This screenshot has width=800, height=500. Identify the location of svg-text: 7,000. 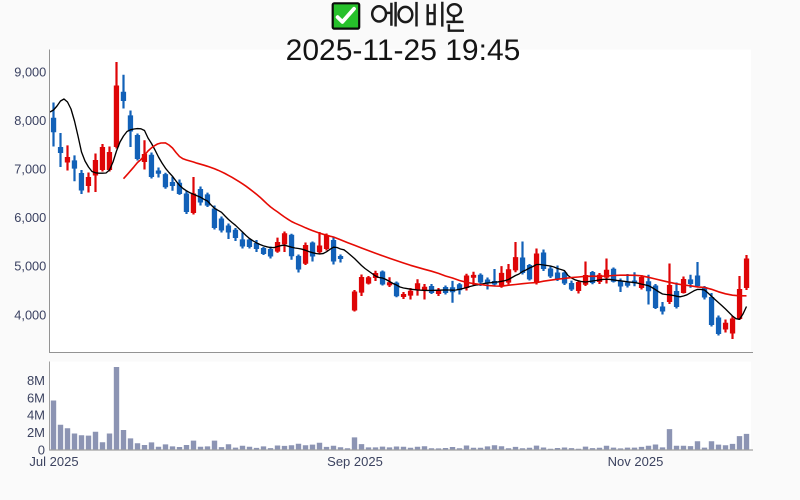
(30, 169).